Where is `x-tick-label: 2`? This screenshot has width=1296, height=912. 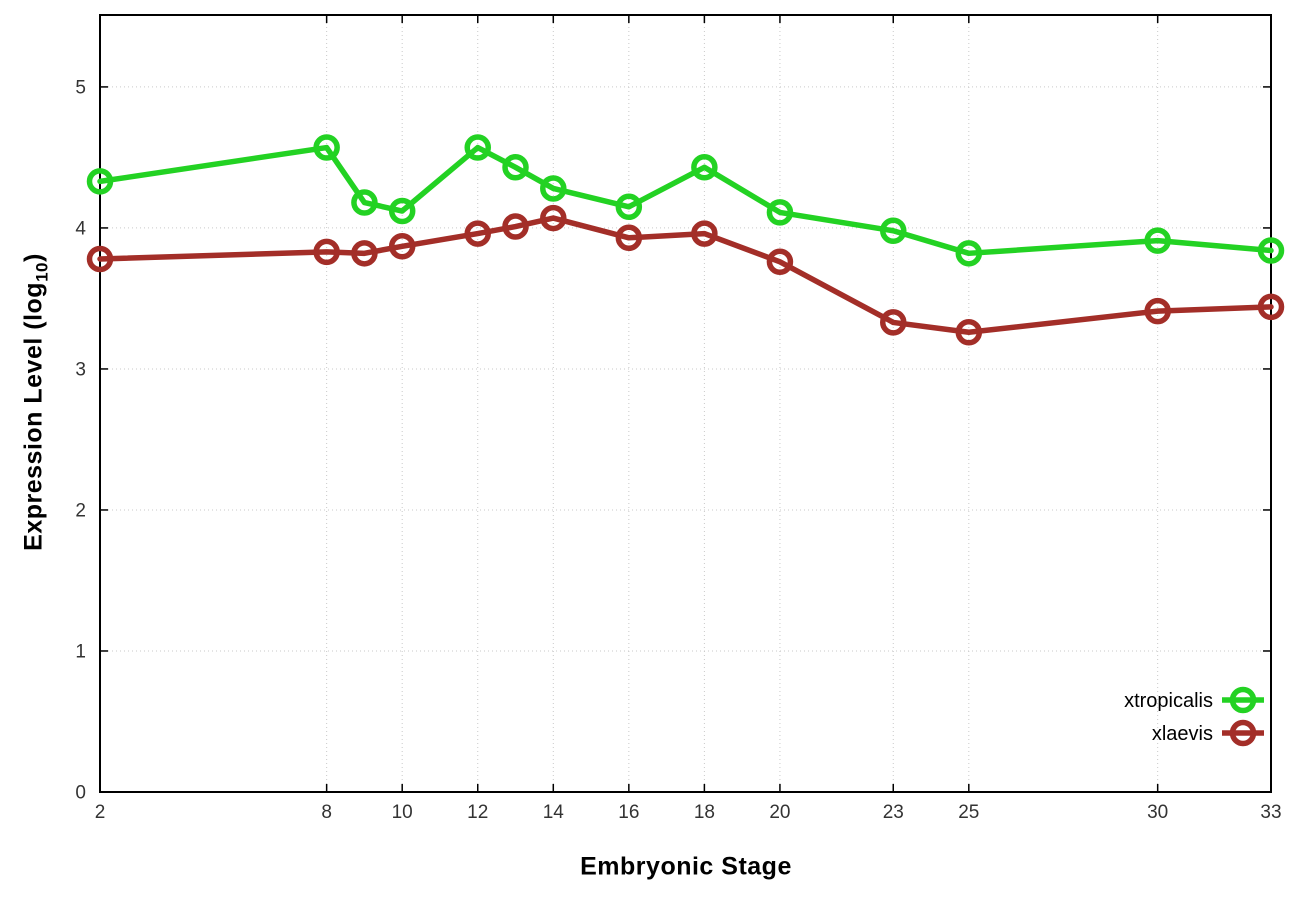 x-tick-label: 2 is located at coordinates (100, 812).